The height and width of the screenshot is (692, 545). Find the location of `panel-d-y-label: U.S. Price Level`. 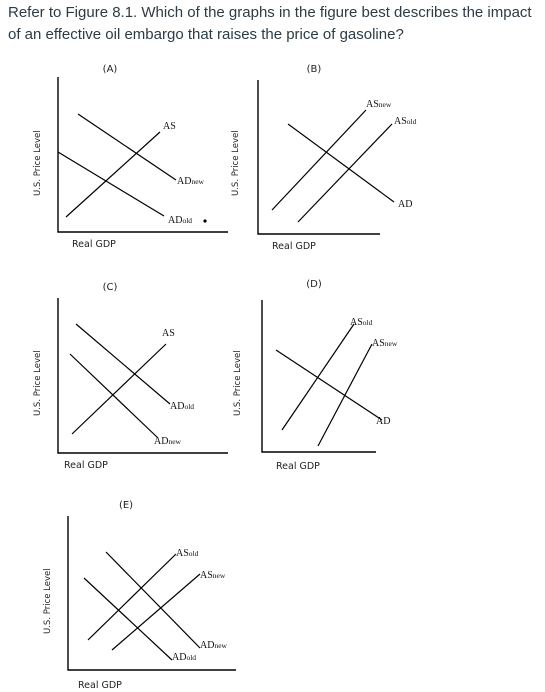

panel-d-y-label: U.S. Price Level is located at coordinates (238, 383).